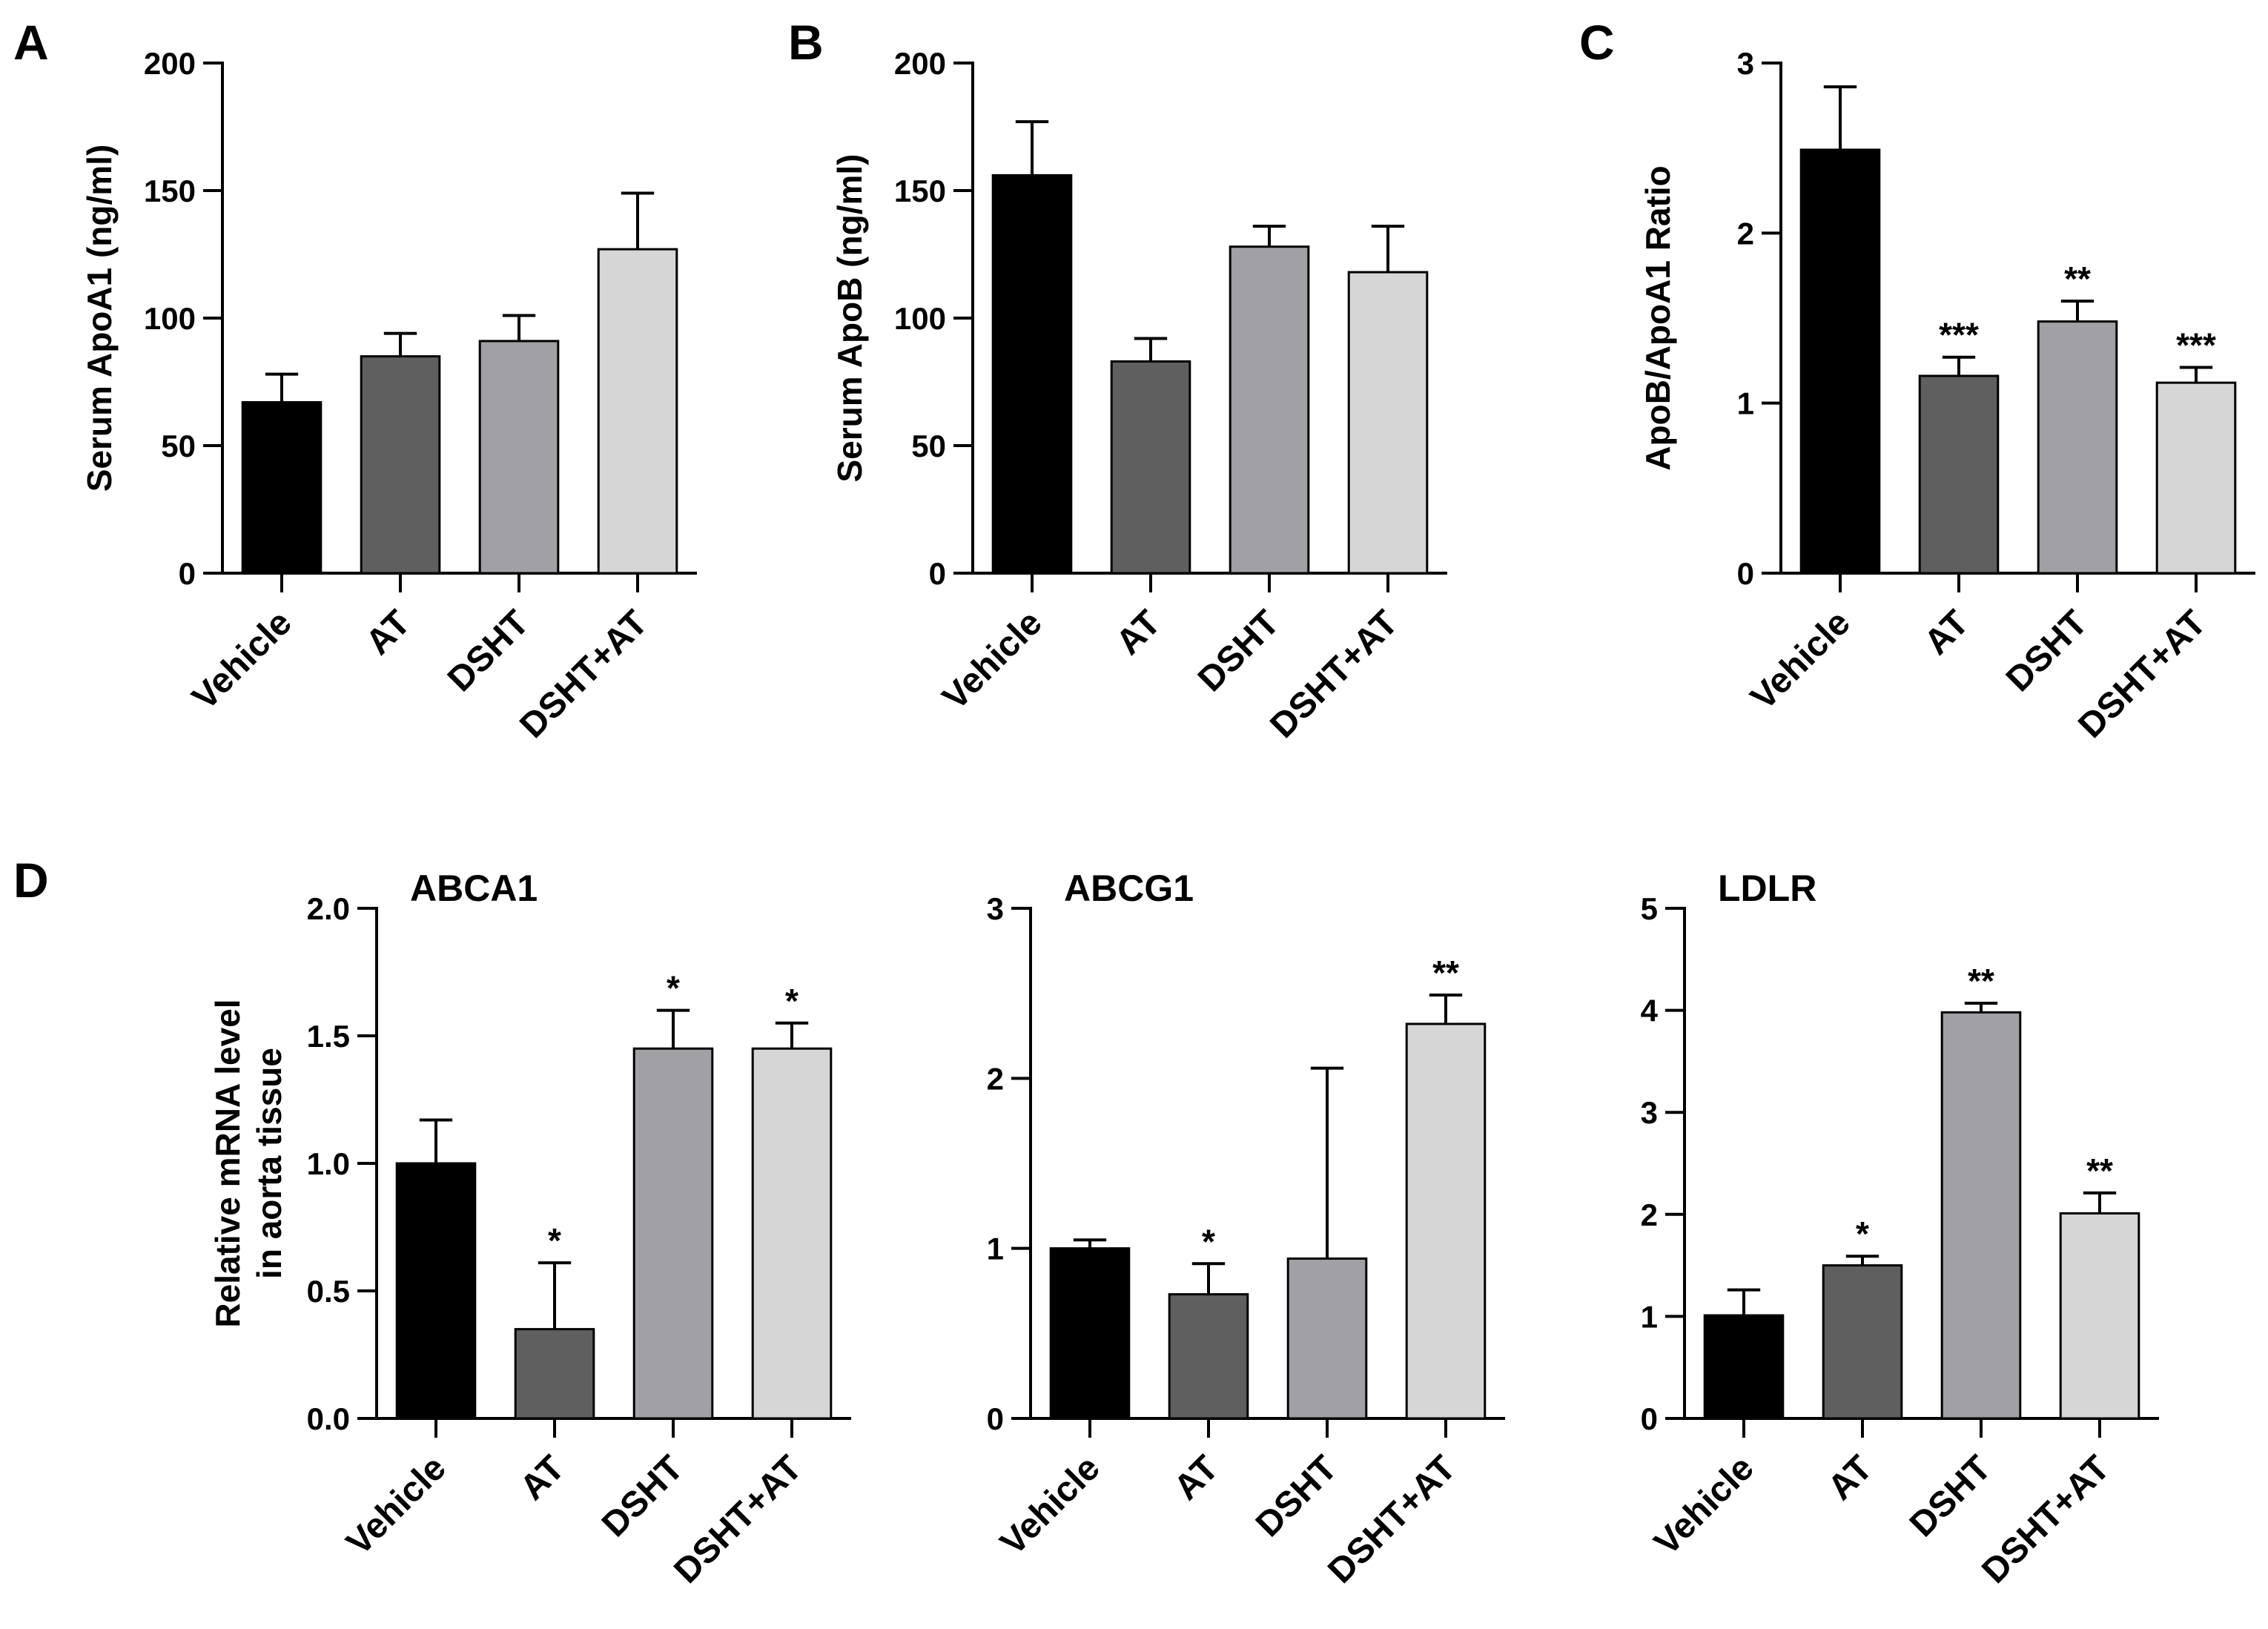 The width and height of the screenshot is (2268, 1629). Describe the element at coordinates (474, 888) in the screenshot. I see `chart-title: ABCA1` at that location.